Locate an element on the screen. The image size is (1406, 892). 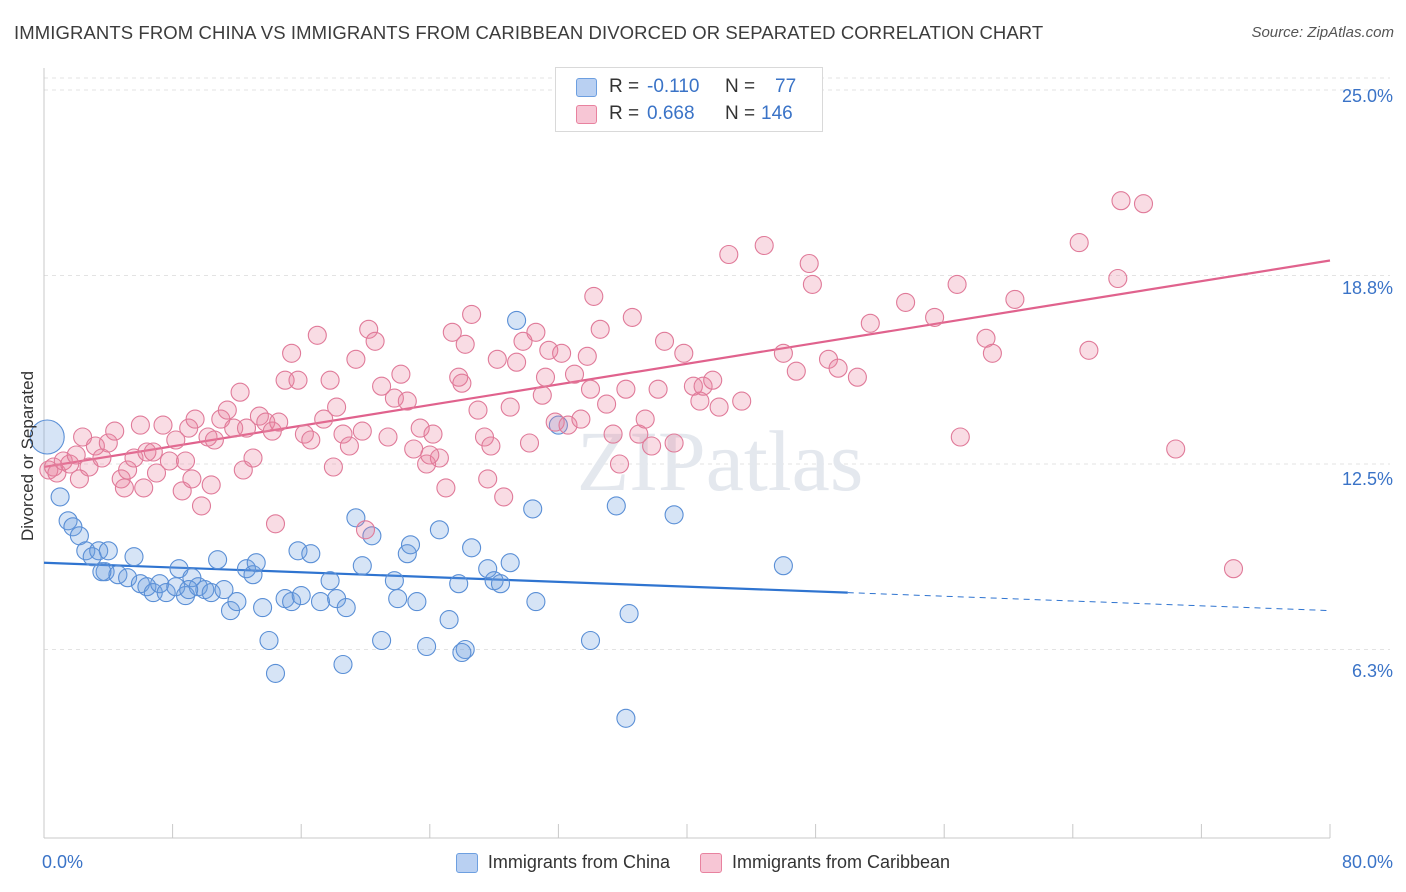
legend-r-label: R = is located at coordinates (624, 113).